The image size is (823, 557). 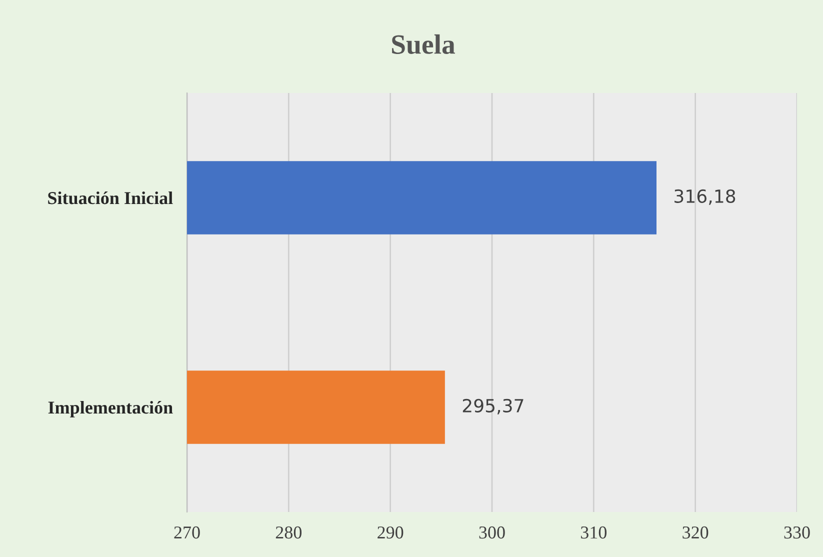 I want to click on x-tick-label: 290, so click(x=391, y=532).